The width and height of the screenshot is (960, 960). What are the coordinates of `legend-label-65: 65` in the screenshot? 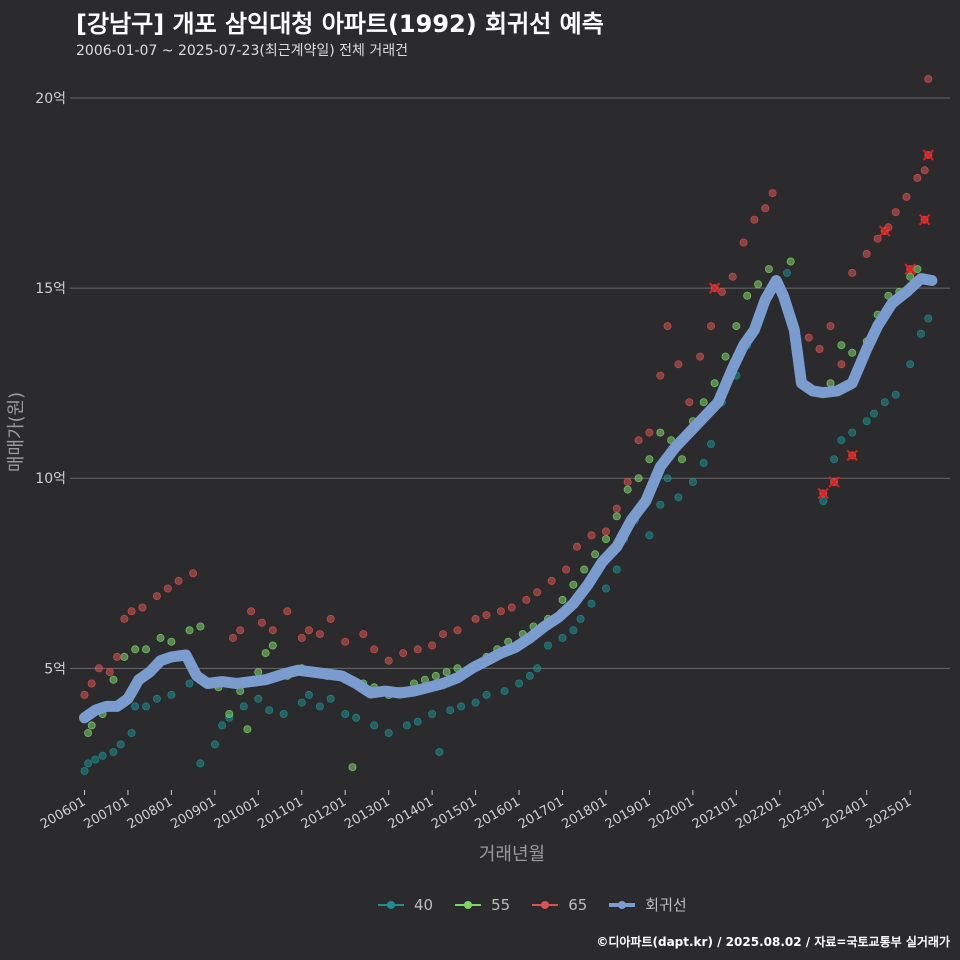 It's located at (578, 904).